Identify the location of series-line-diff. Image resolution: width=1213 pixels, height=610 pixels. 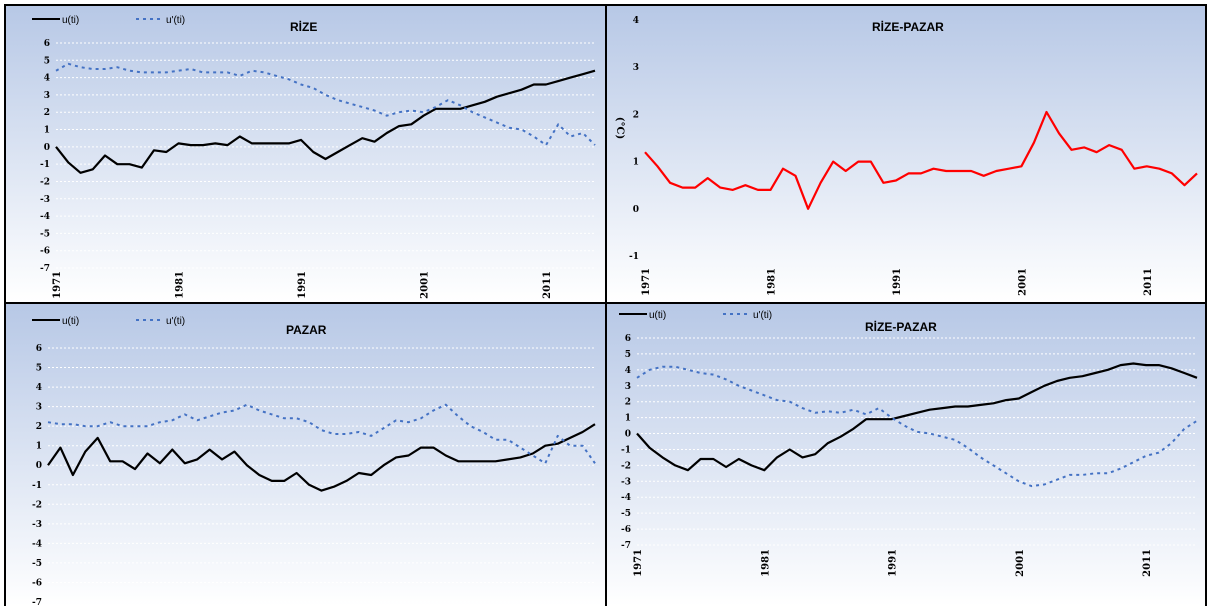
(921, 160).